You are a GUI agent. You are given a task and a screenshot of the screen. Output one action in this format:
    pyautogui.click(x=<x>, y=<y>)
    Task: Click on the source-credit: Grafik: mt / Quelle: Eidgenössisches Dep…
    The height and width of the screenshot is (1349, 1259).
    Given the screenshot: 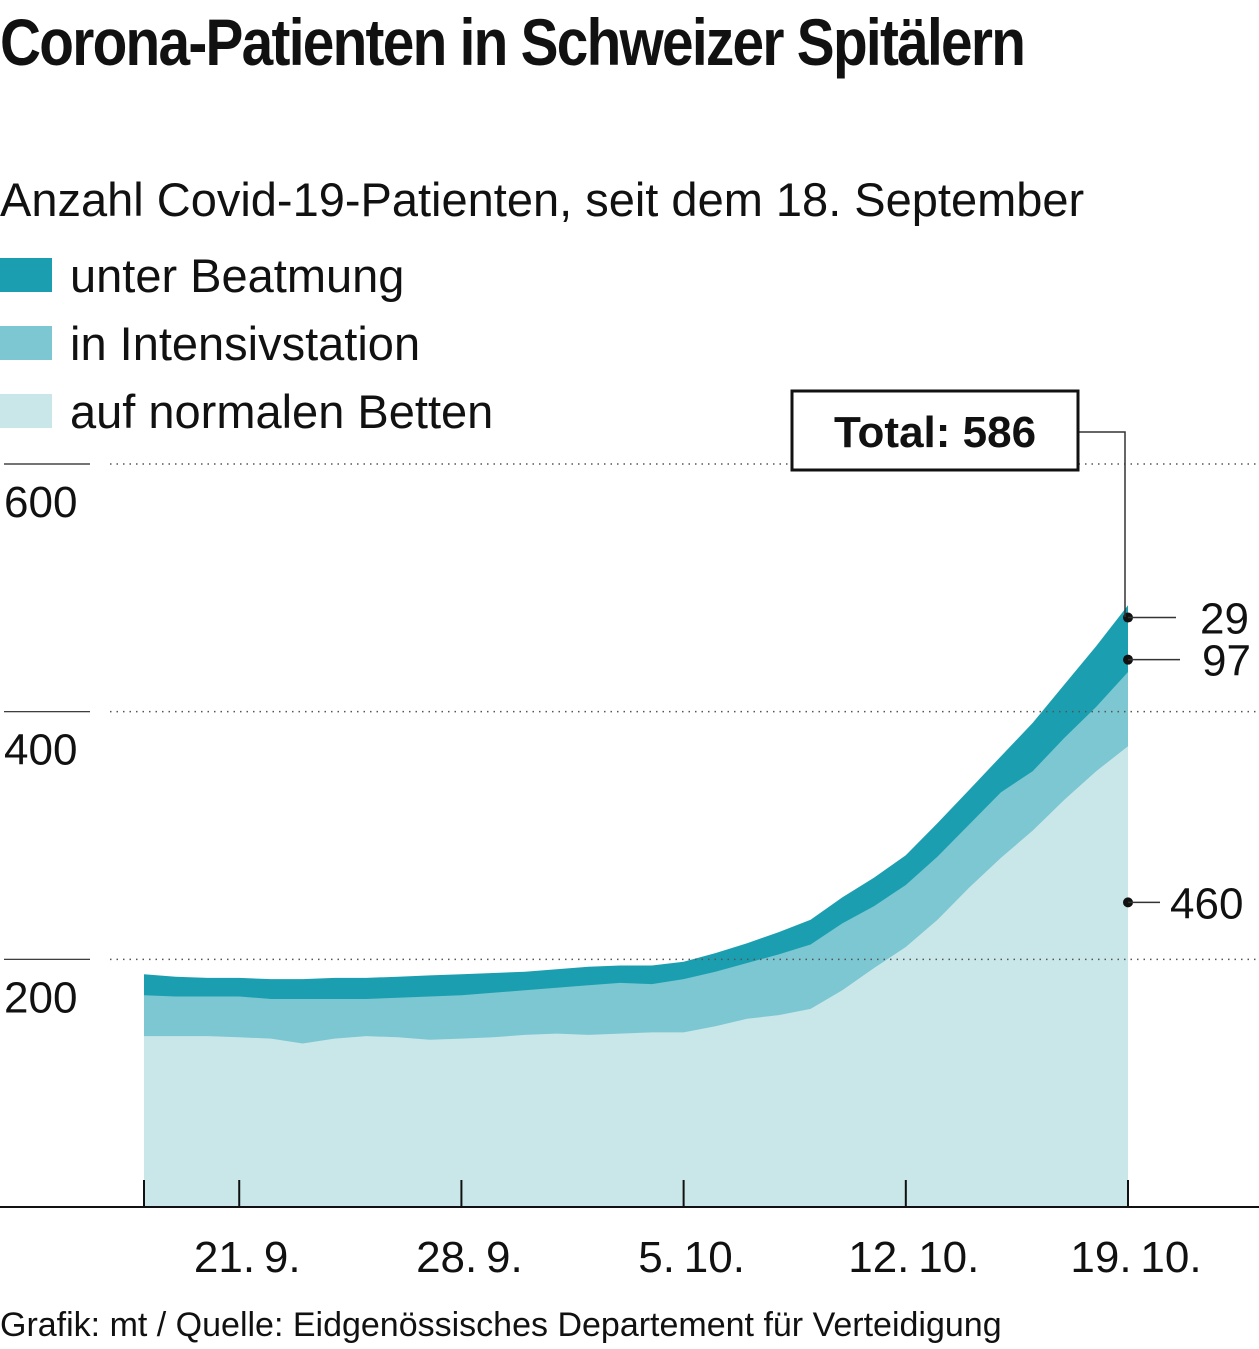 What is the action you would take?
    pyautogui.click(x=501, y=1325)
    